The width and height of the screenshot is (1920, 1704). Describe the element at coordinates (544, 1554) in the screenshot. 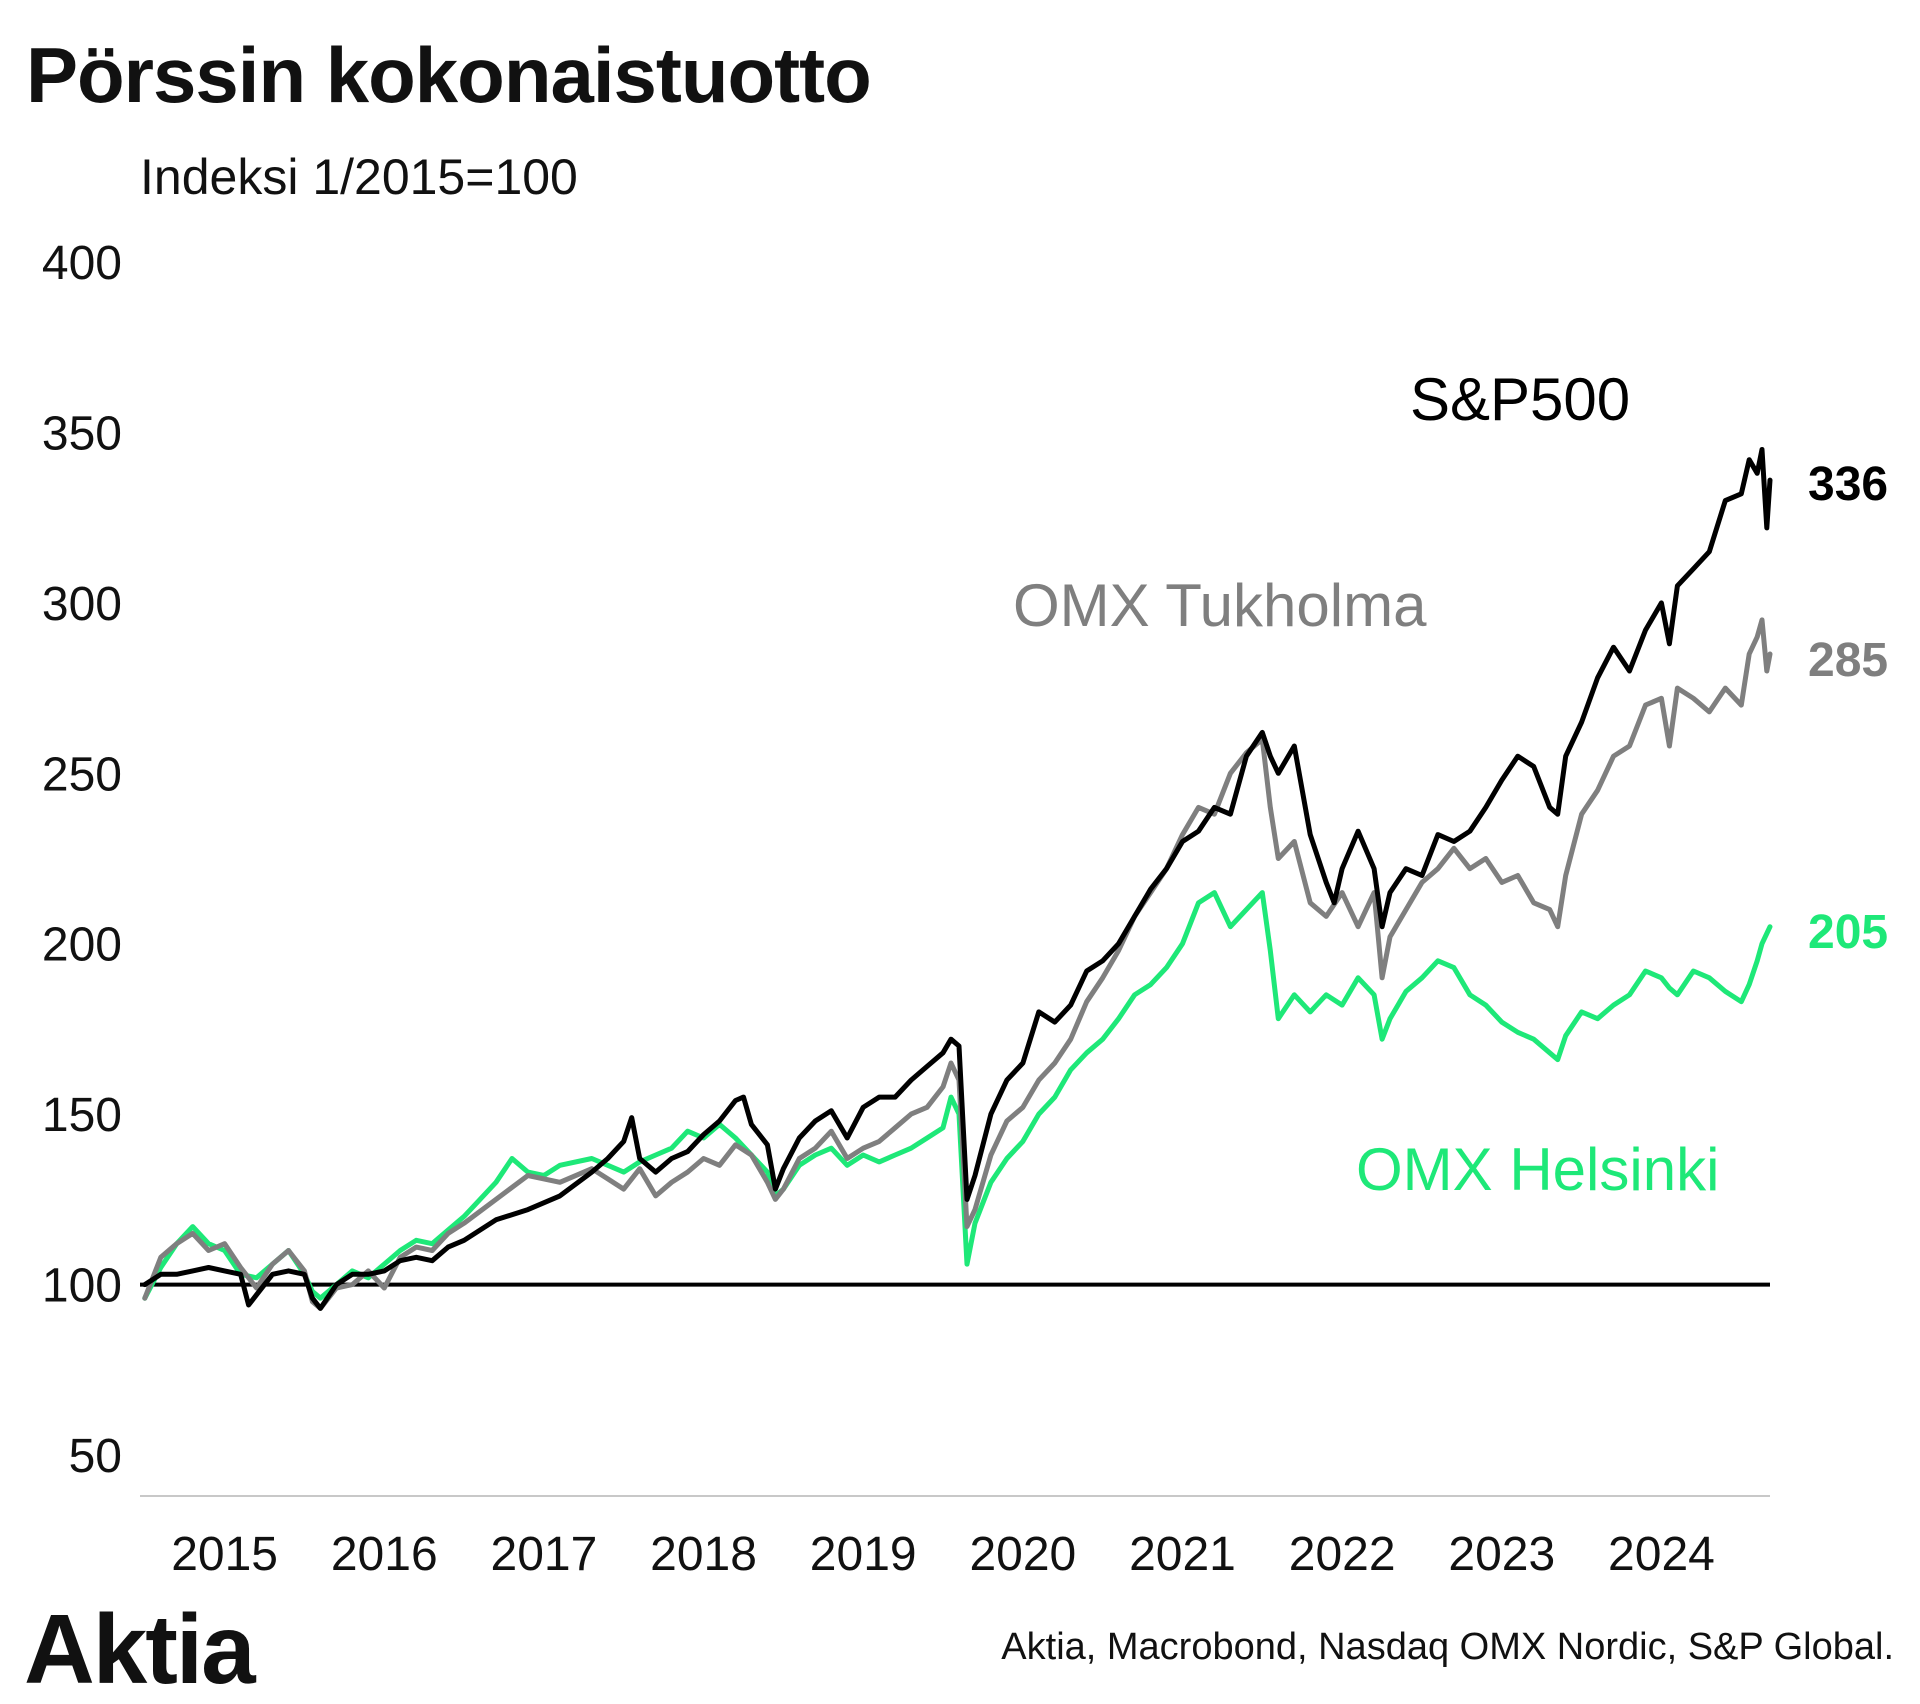

I see `x-tick-label-2017: 2017` at that location.